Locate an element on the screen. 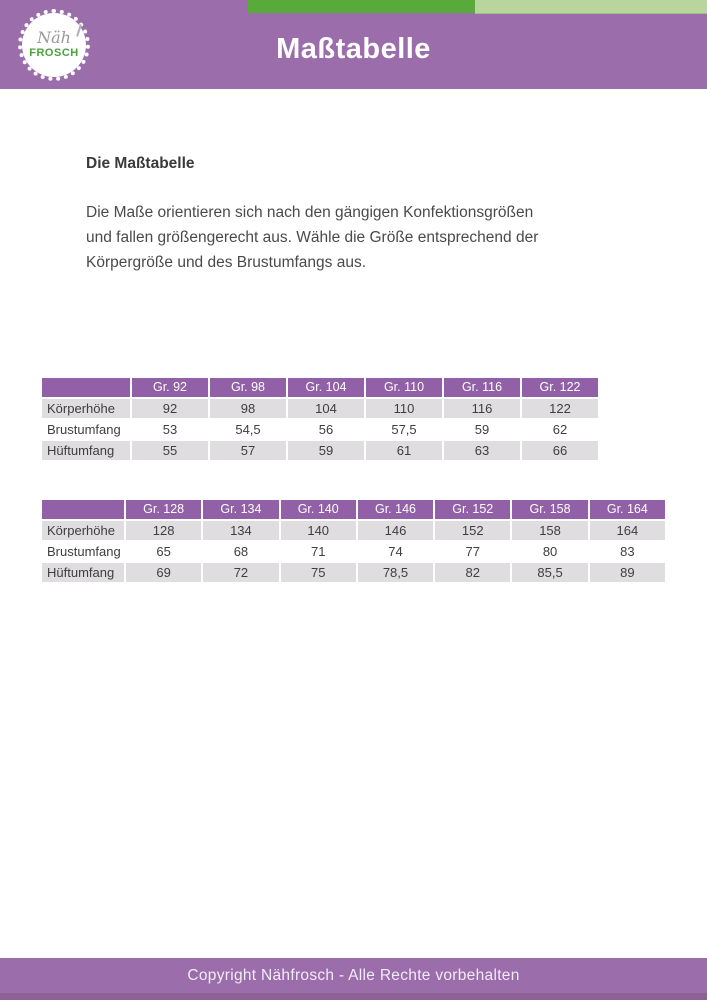 This screenshot has width=707, height=1000. cell-value: 140 is located at coordinates (318, 530).